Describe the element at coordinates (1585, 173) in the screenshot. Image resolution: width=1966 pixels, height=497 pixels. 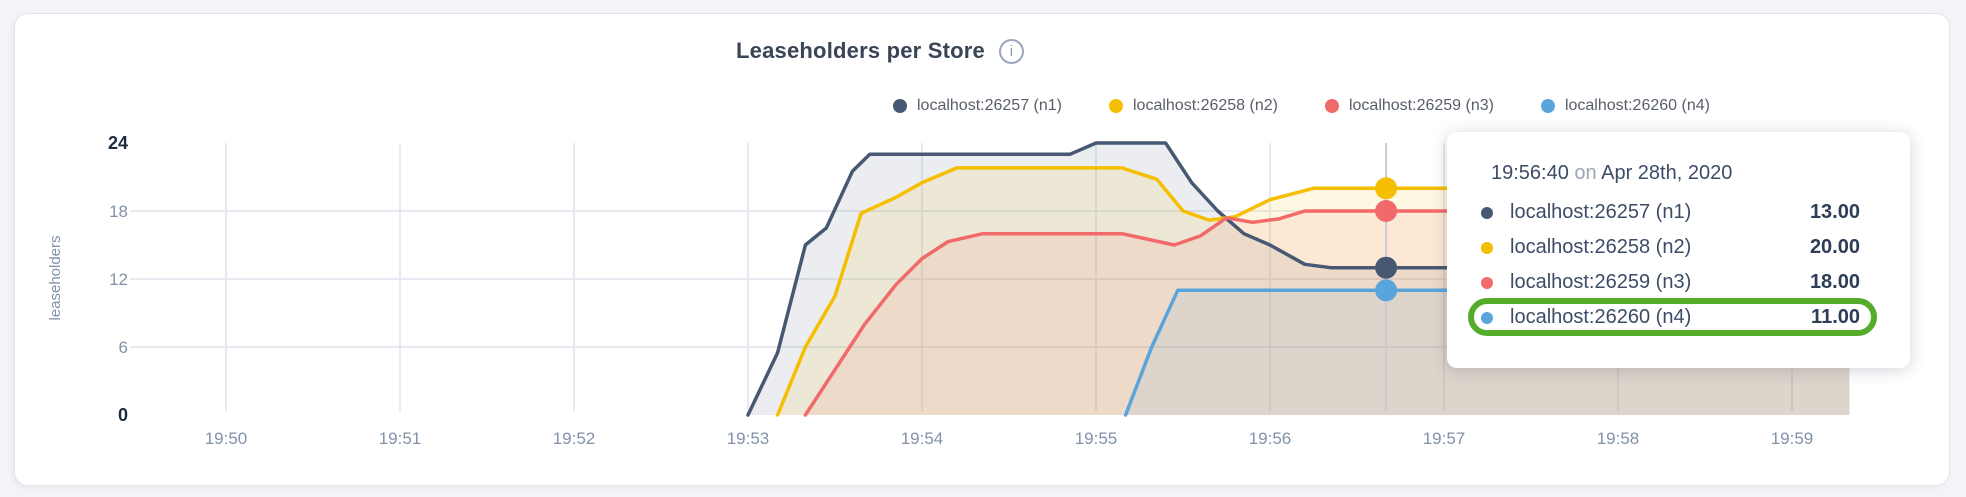
I see `tooltip-preposition: on` at that location.